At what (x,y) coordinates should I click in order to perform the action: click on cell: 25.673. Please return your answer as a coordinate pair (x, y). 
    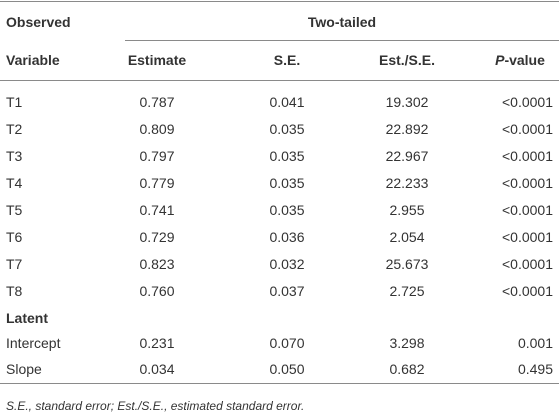
    Looking at the image, I should click on (407, 264).